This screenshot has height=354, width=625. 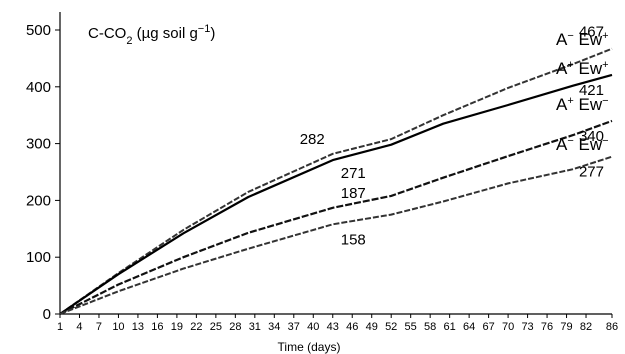 What do you see at coordinates (582, 104) in the screenshot?
I see `legend-entry-3: A+ Ew−` at bounding box center [582, 104].